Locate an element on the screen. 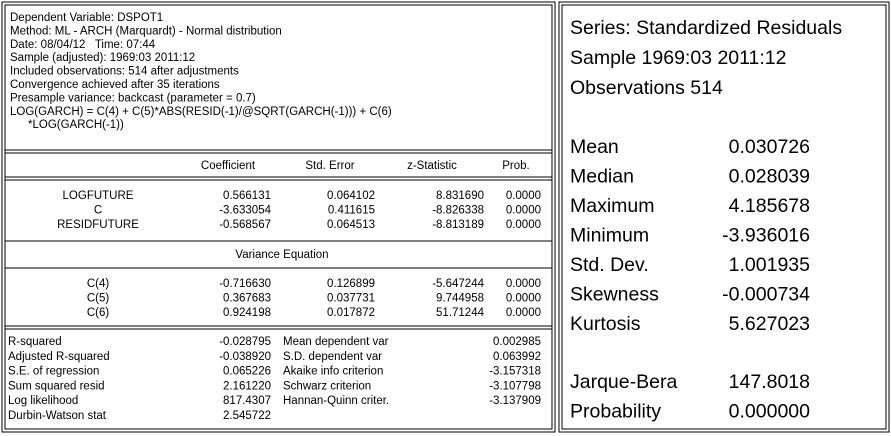  stat-value: -3.936016 is located at coordinates (766, 236).